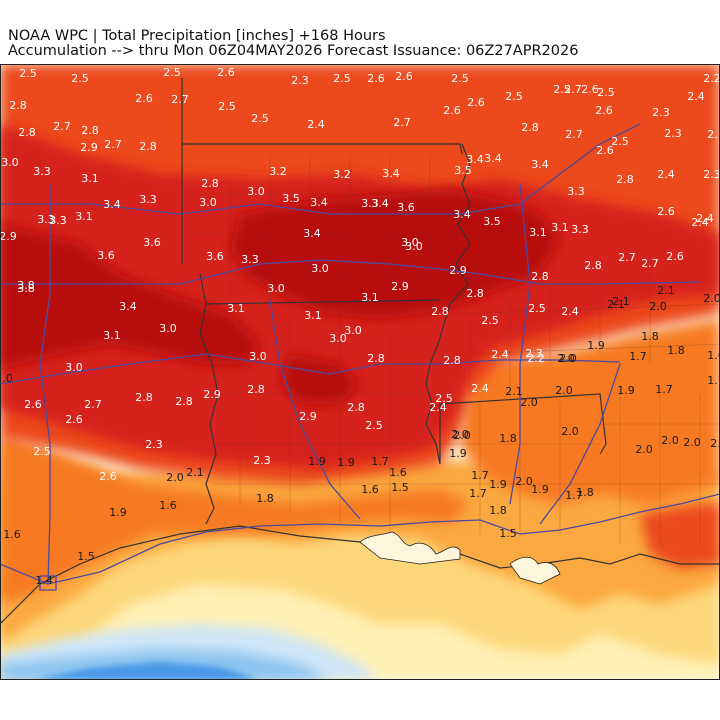 The image size is (720, 720). I want to click on coast-detail, so click(460, 558).